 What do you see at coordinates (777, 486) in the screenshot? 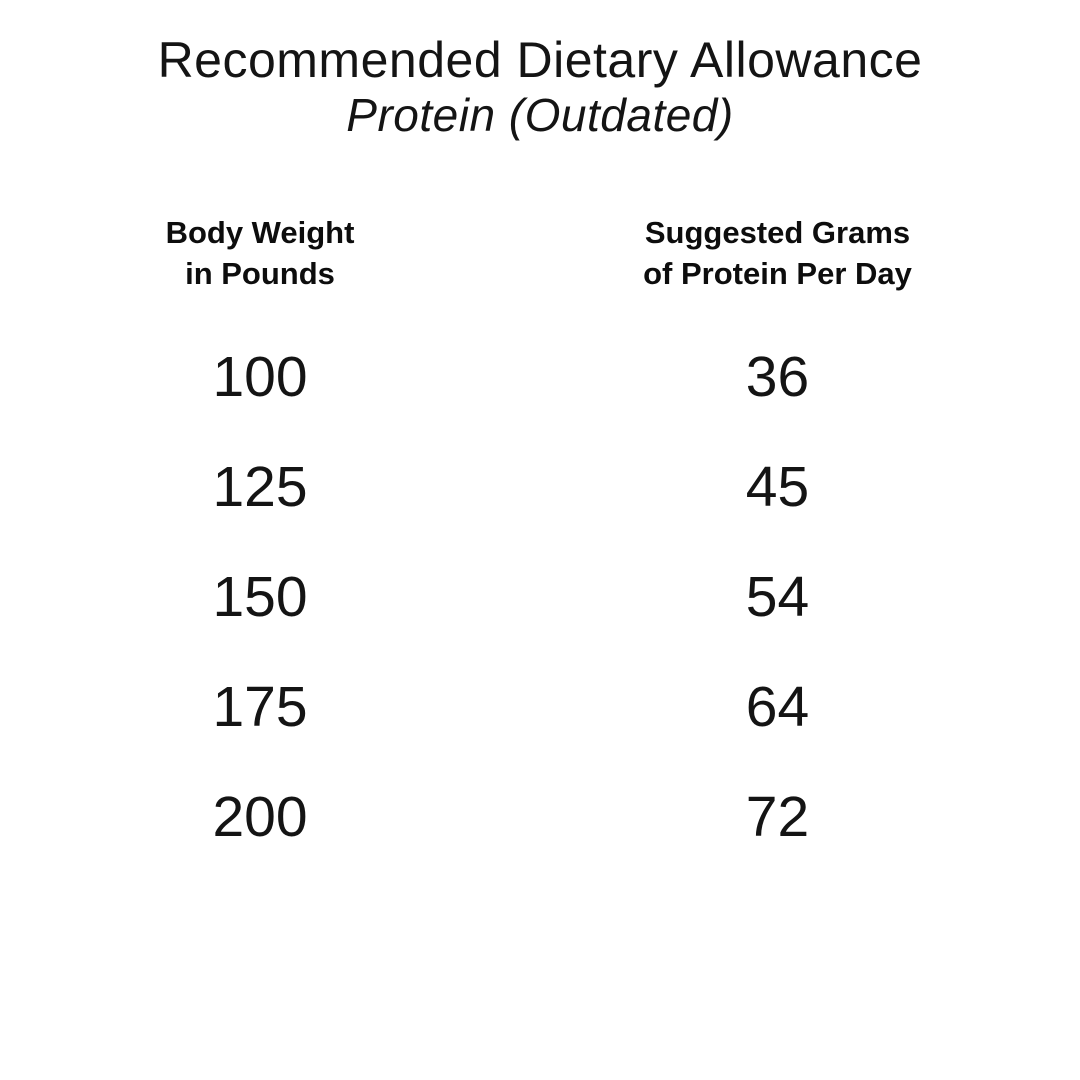
I see `protein-grams-value: 45` at bounding box center [777, 486].